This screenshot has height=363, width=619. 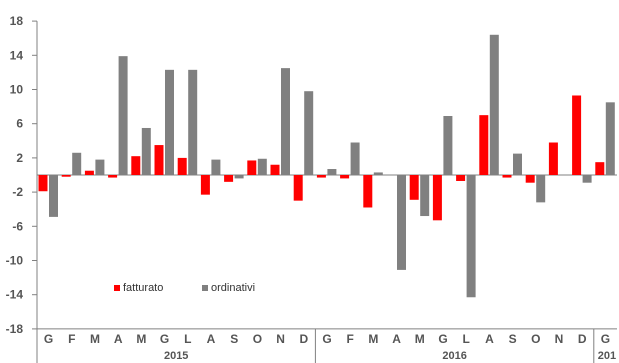 I want to click on y-tick-label: -14, so click(x=15, y=295).